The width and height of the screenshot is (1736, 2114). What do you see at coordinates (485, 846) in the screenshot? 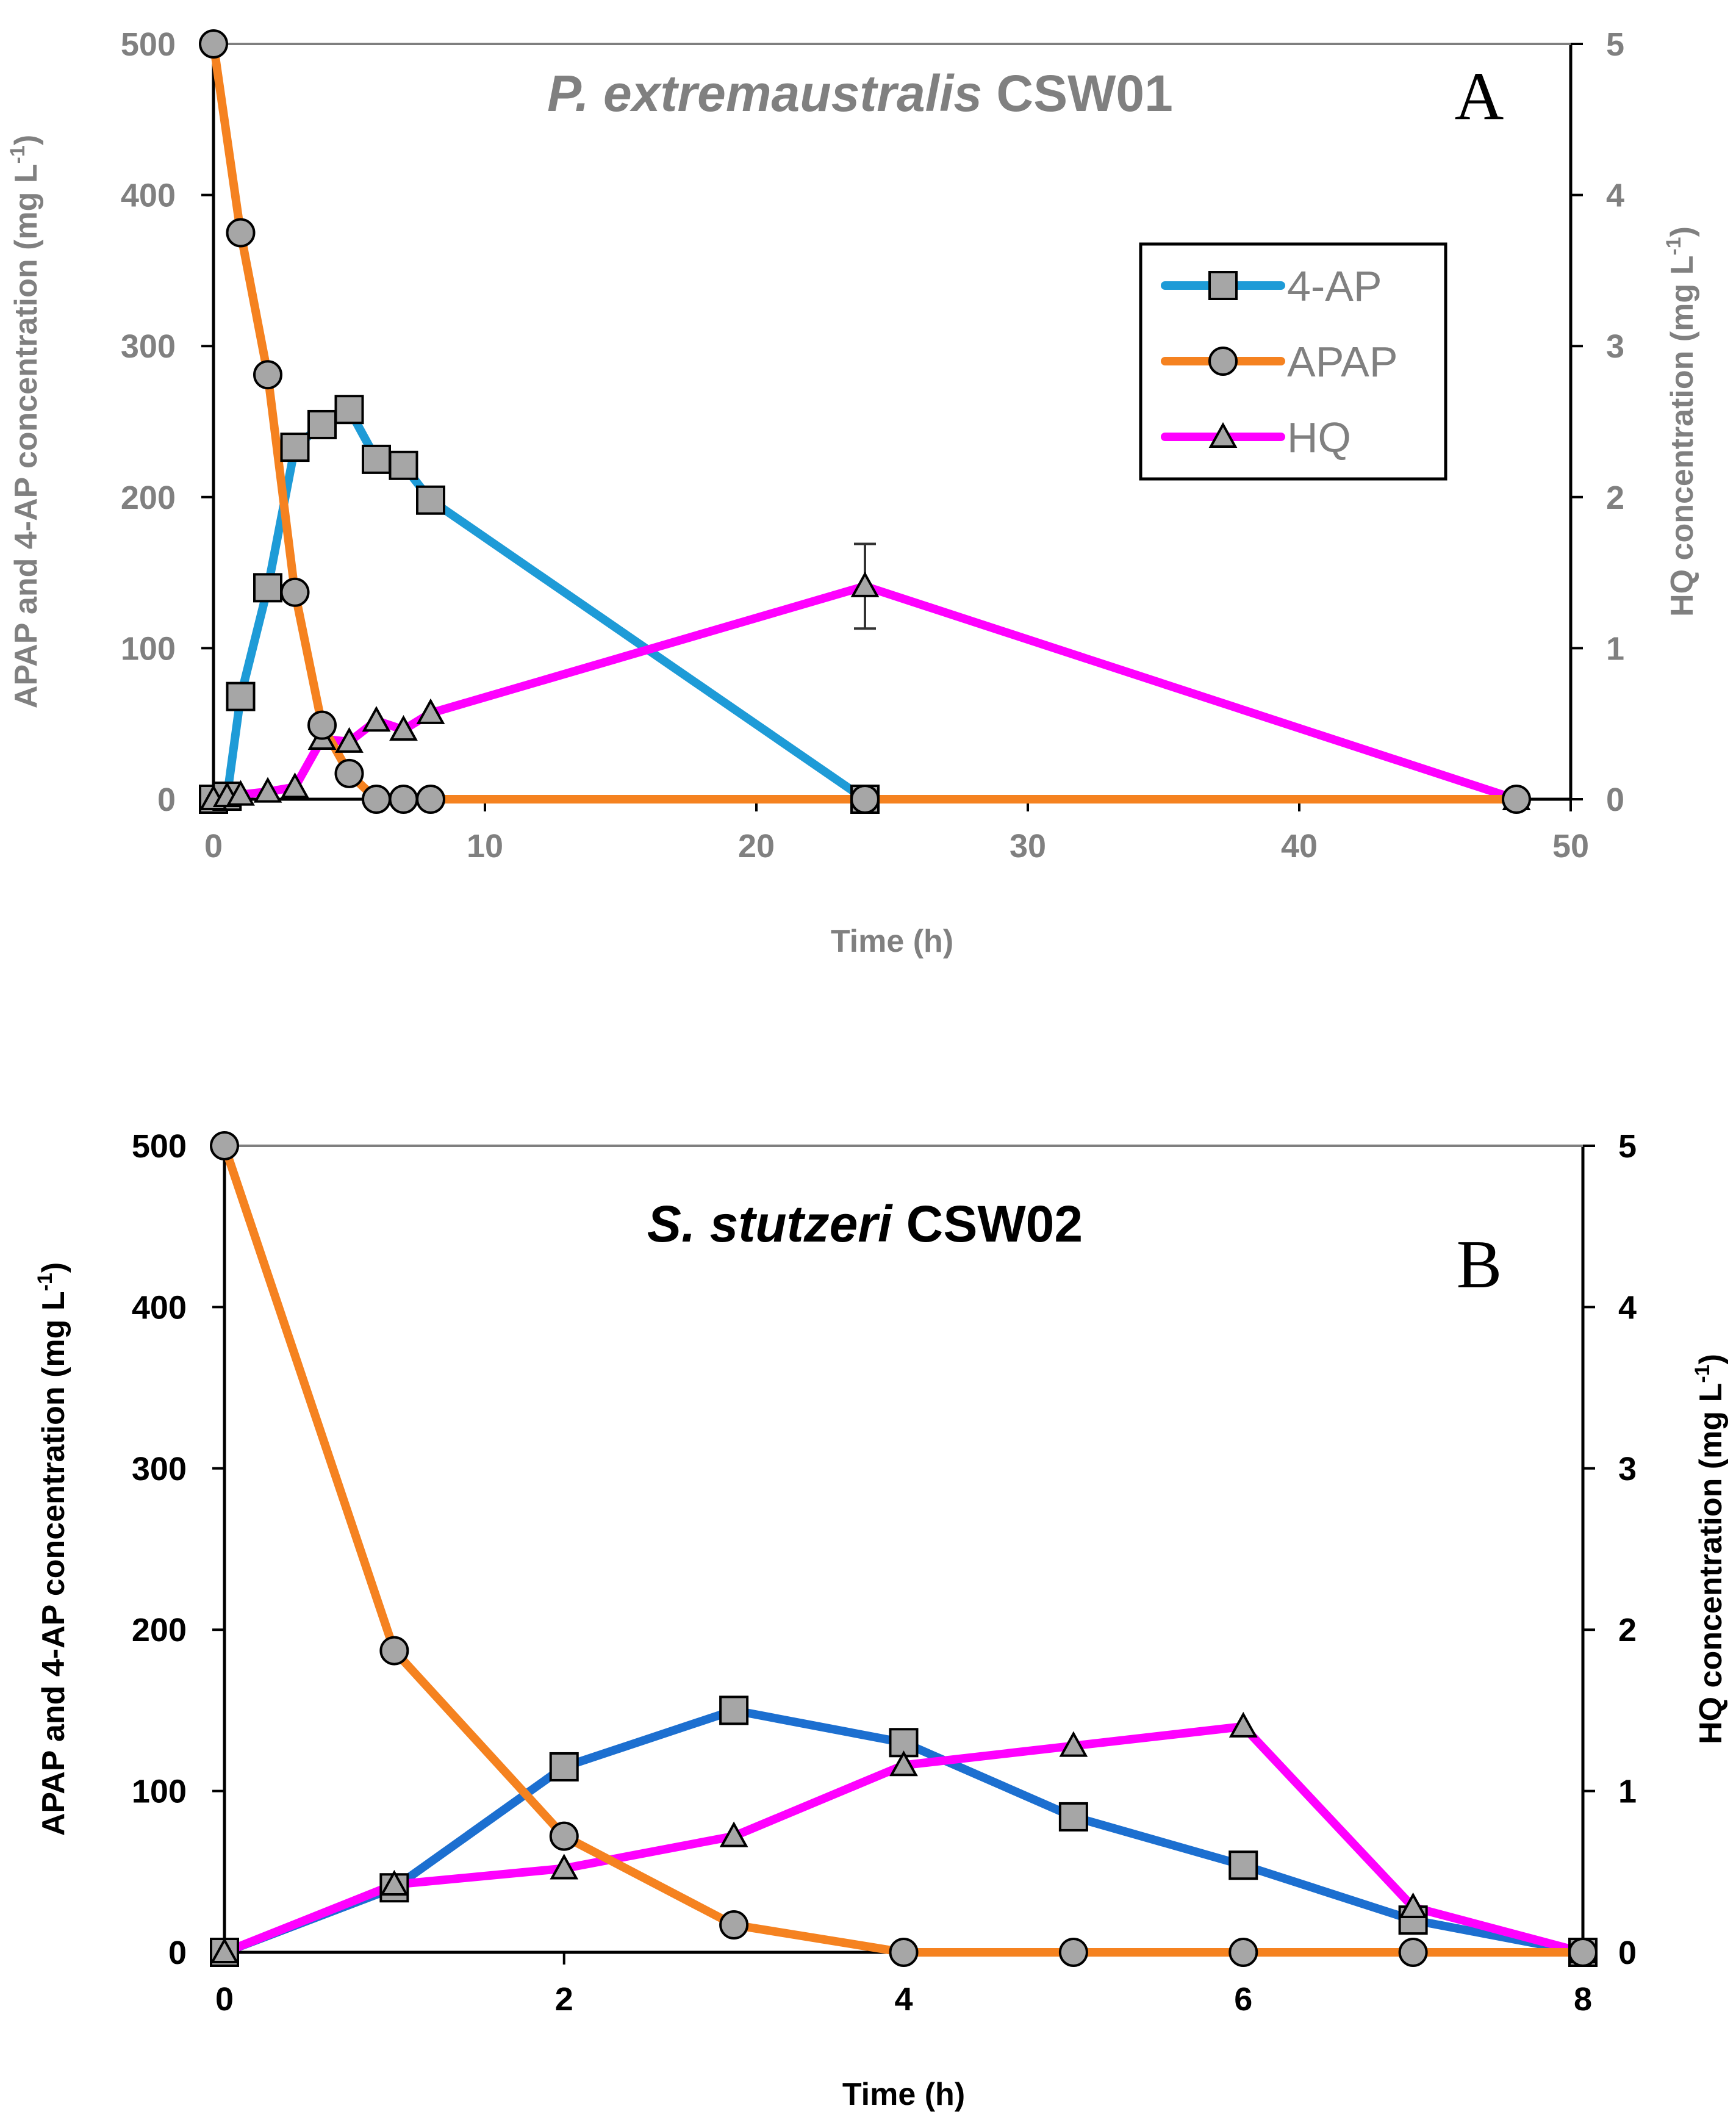
I see `x-tick-label: 10` at bounding box center [485, 846].